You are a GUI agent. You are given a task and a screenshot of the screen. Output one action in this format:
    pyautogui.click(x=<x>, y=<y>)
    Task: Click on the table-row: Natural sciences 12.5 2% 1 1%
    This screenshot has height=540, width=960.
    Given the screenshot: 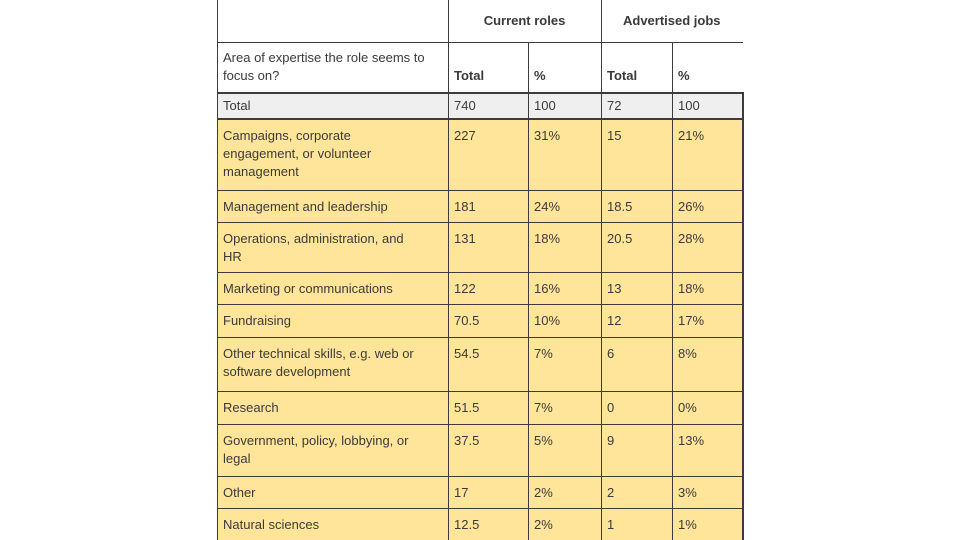 What is the action you would take?
    pyautogui.click(x=480, y=524)
    